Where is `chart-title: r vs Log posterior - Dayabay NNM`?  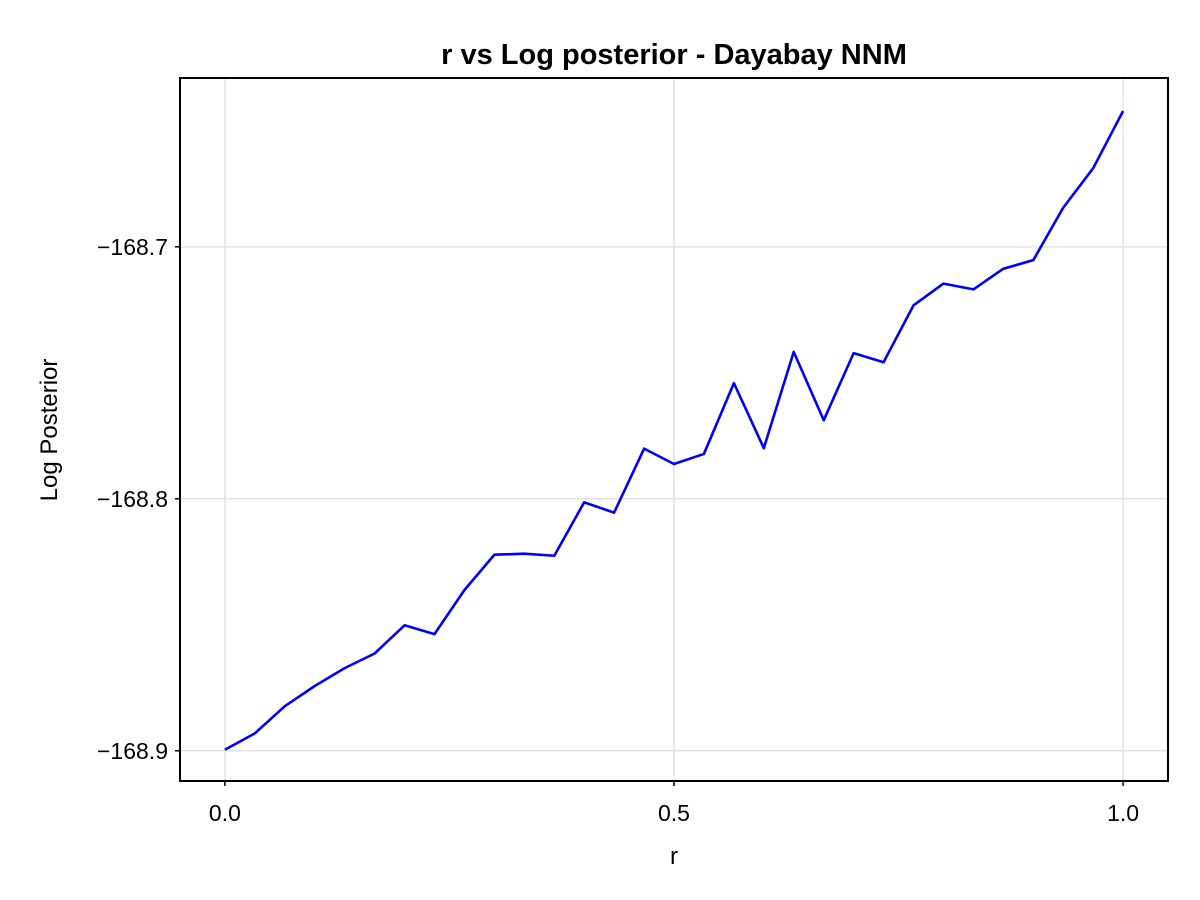 chart-title: r vs Log posterior - Dayabay NNM is located at coordinates (674, 55).